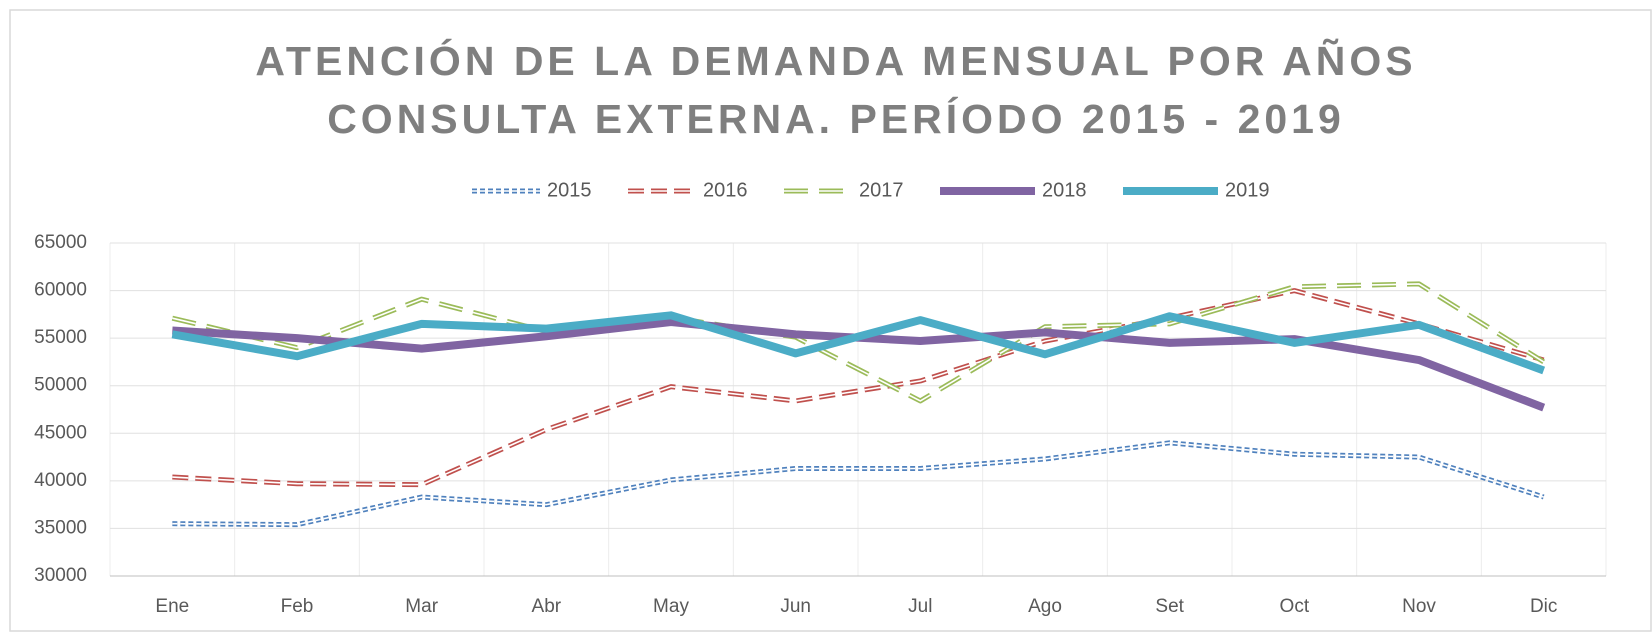  Describe the element at coordinates (1419, 606) in the screenshot. I see `x-tick-label: Nov` at that location.